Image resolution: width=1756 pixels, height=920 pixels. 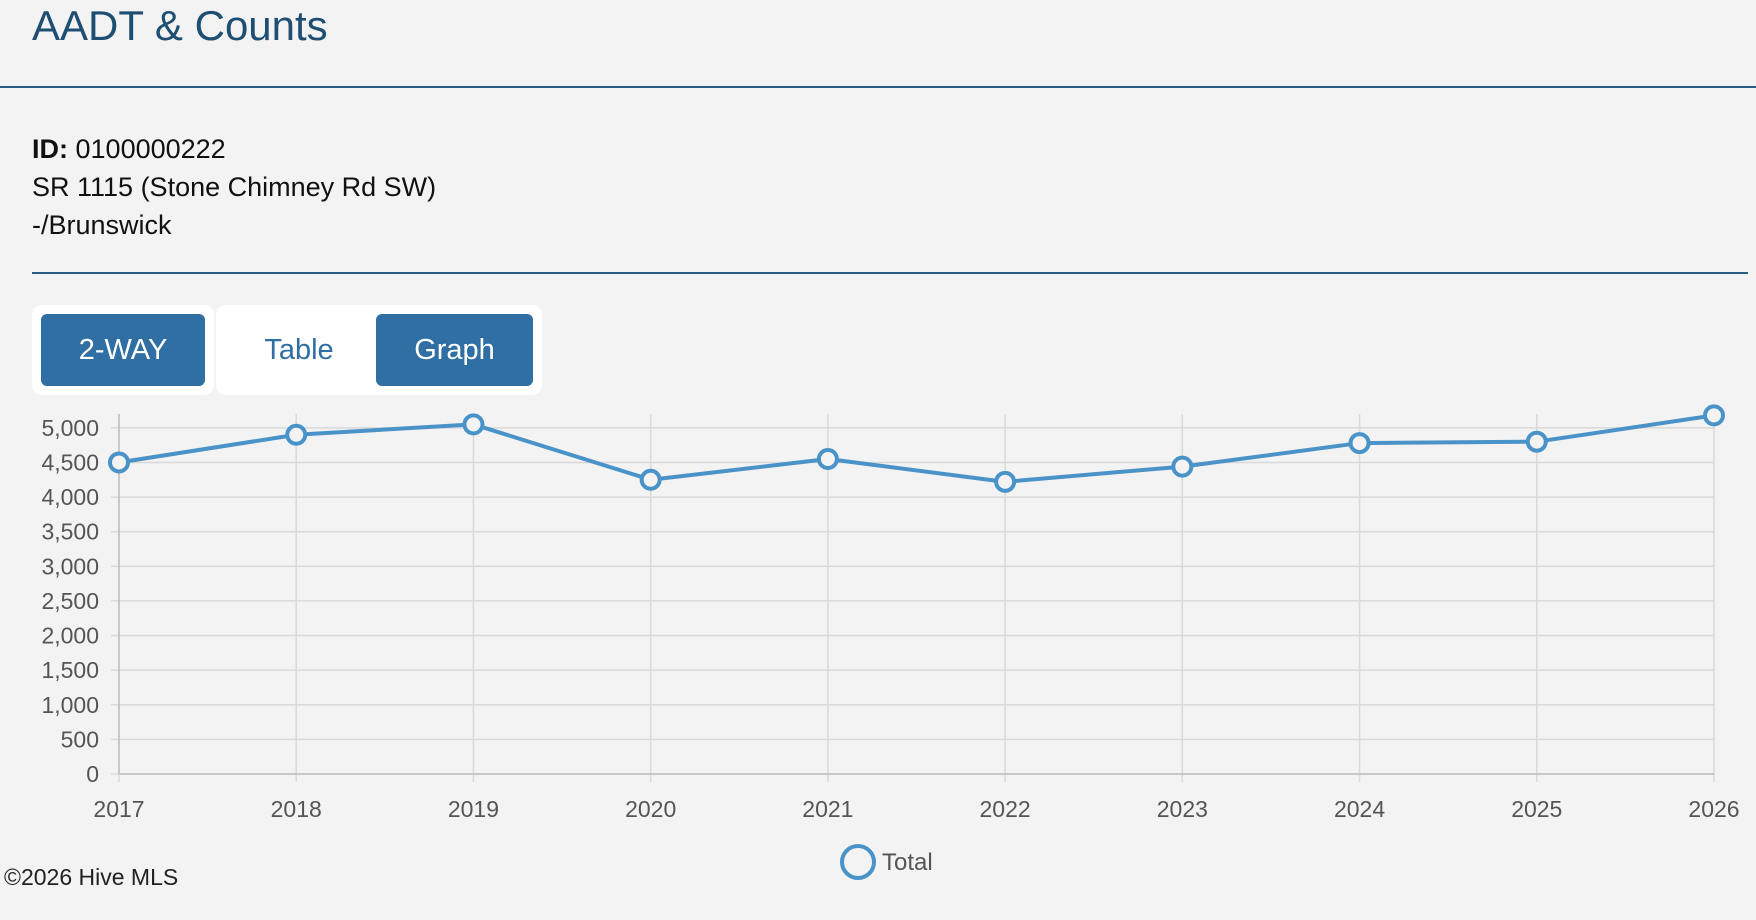 What do you see at coordinates (180, 25) in the screenshot?
I see `page-title: AADT & Counts` at bounding box center [180, 25].